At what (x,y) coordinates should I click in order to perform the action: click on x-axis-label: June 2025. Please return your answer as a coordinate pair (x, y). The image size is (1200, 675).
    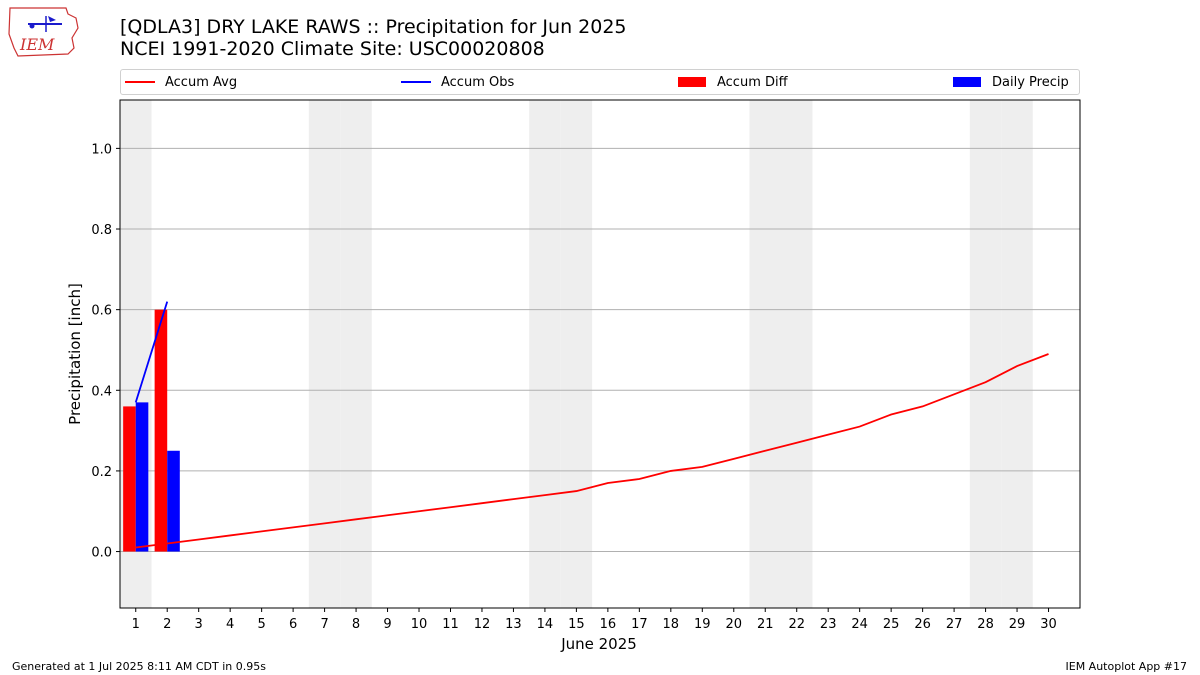
    Looking at the image, I should click on (598, 644).